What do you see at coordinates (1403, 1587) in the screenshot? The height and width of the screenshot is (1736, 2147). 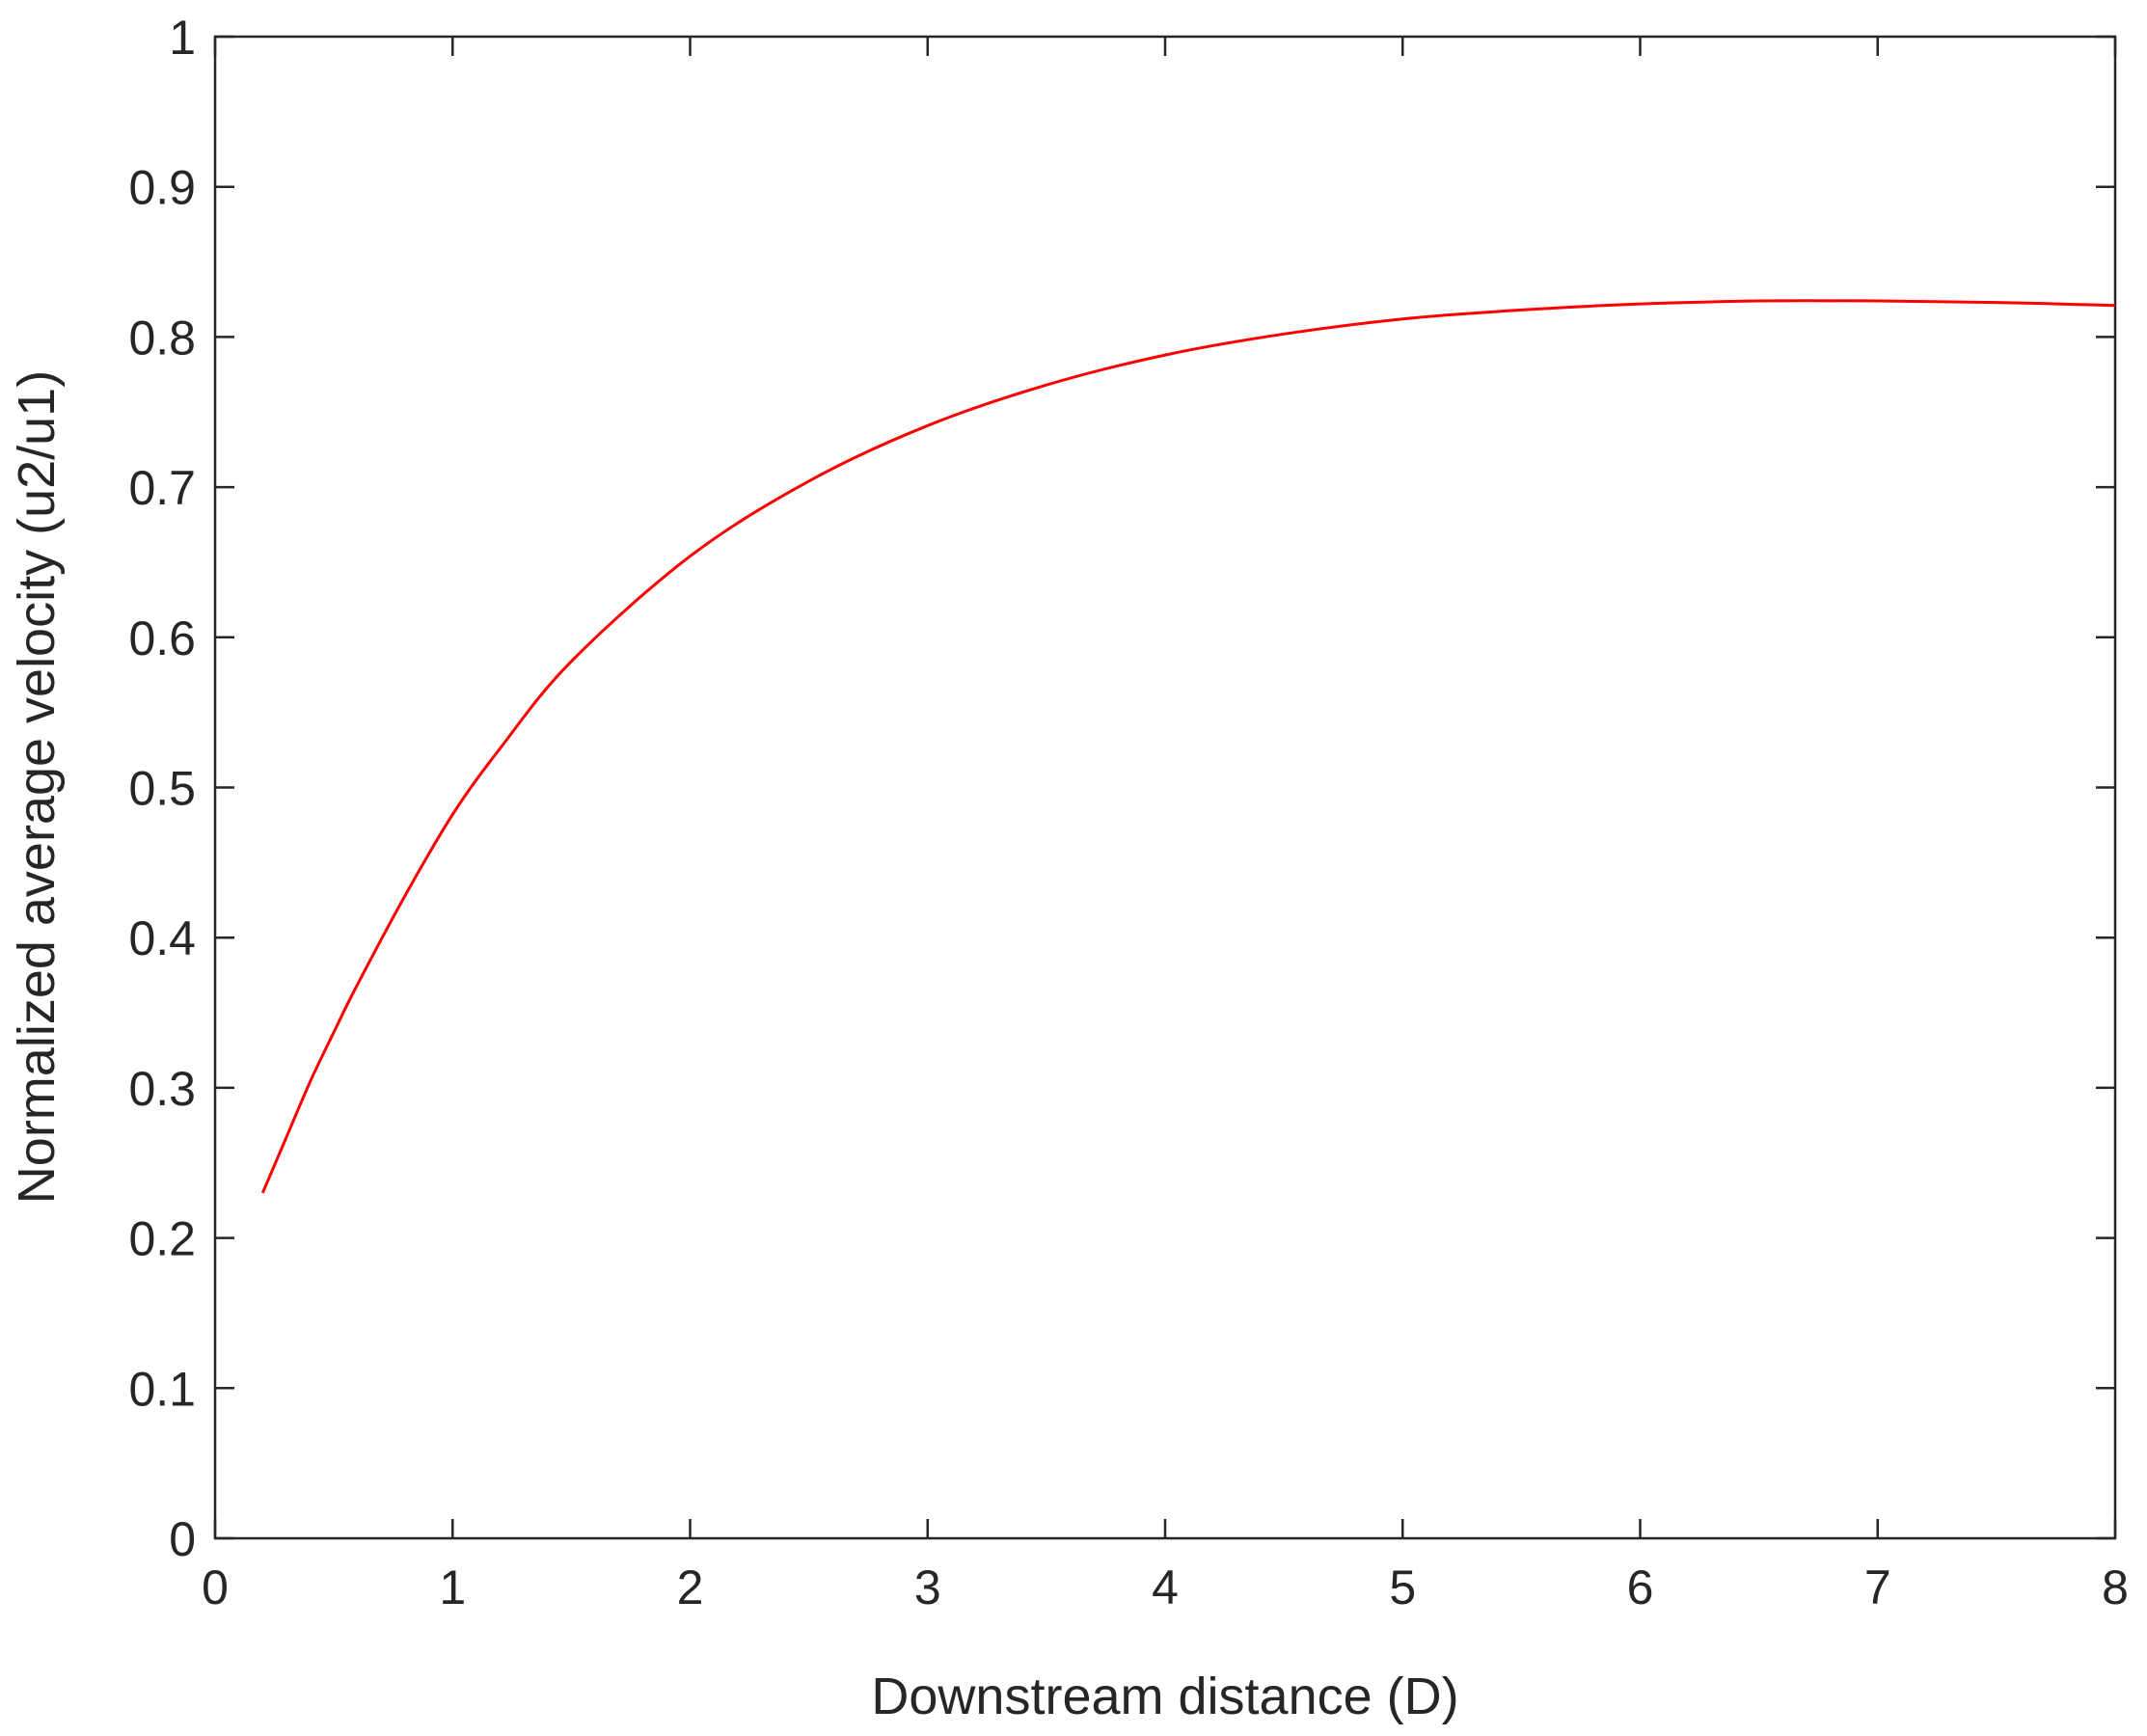 I see `x-tick-label: 5` at bounding box center [1403, 1587].